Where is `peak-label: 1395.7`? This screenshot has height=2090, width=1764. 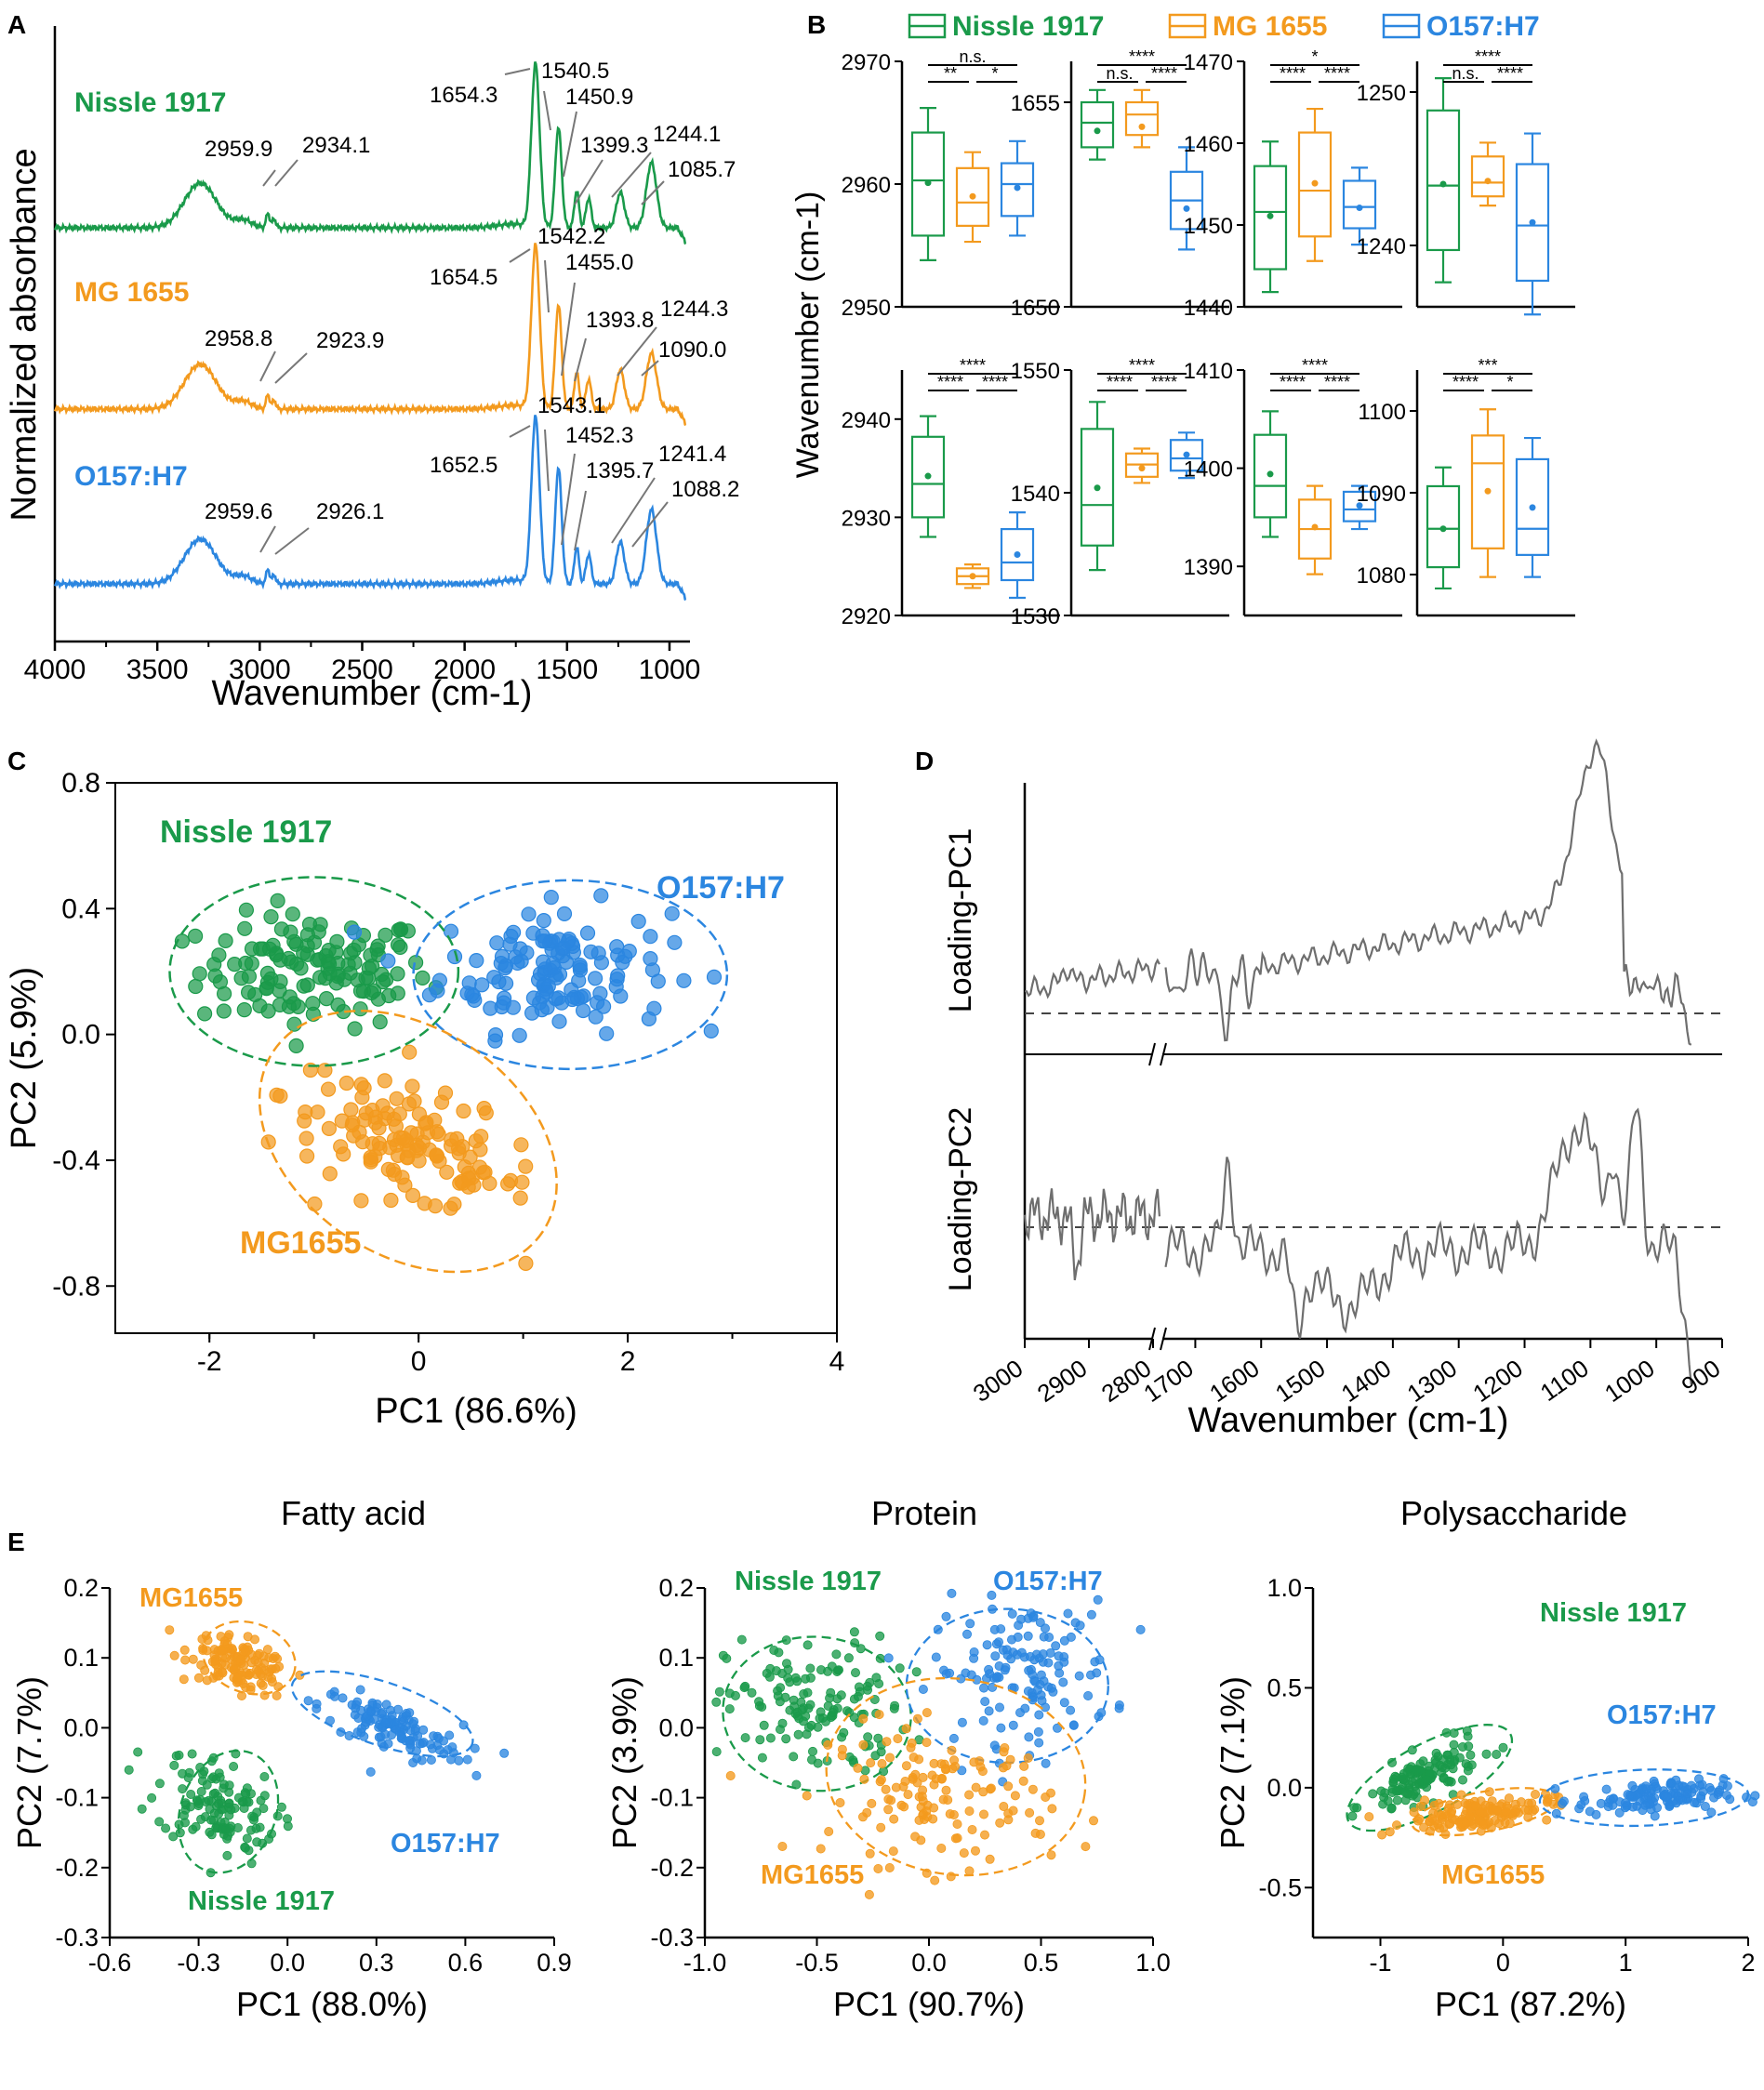 peak-label: 1395.7 is located at coordinates (620, 470).